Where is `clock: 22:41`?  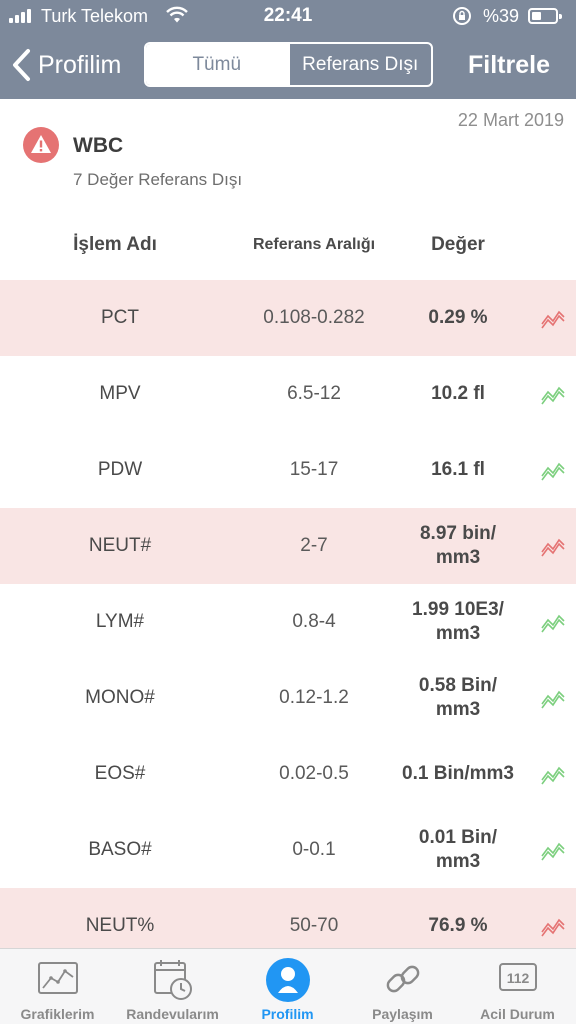 clock: 22:41 is located at coordinates (288, 15).